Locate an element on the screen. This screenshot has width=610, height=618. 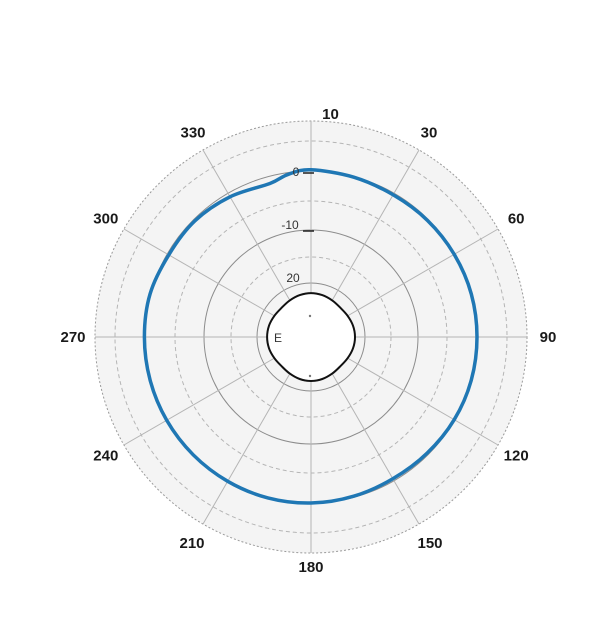
angle-tick-label: 30 is located at coordinates (429, 133).